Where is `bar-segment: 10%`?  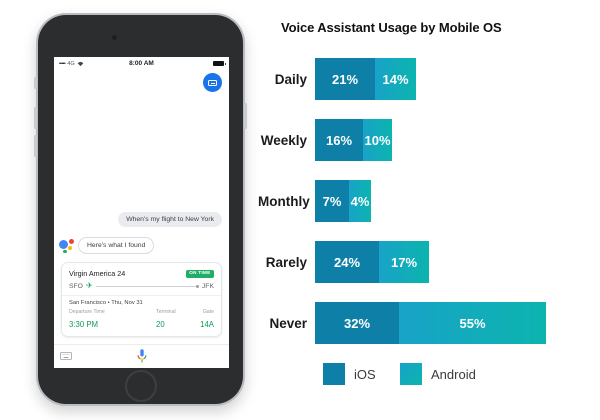 bar-segment: 10% is located at coordinates (377, 140).